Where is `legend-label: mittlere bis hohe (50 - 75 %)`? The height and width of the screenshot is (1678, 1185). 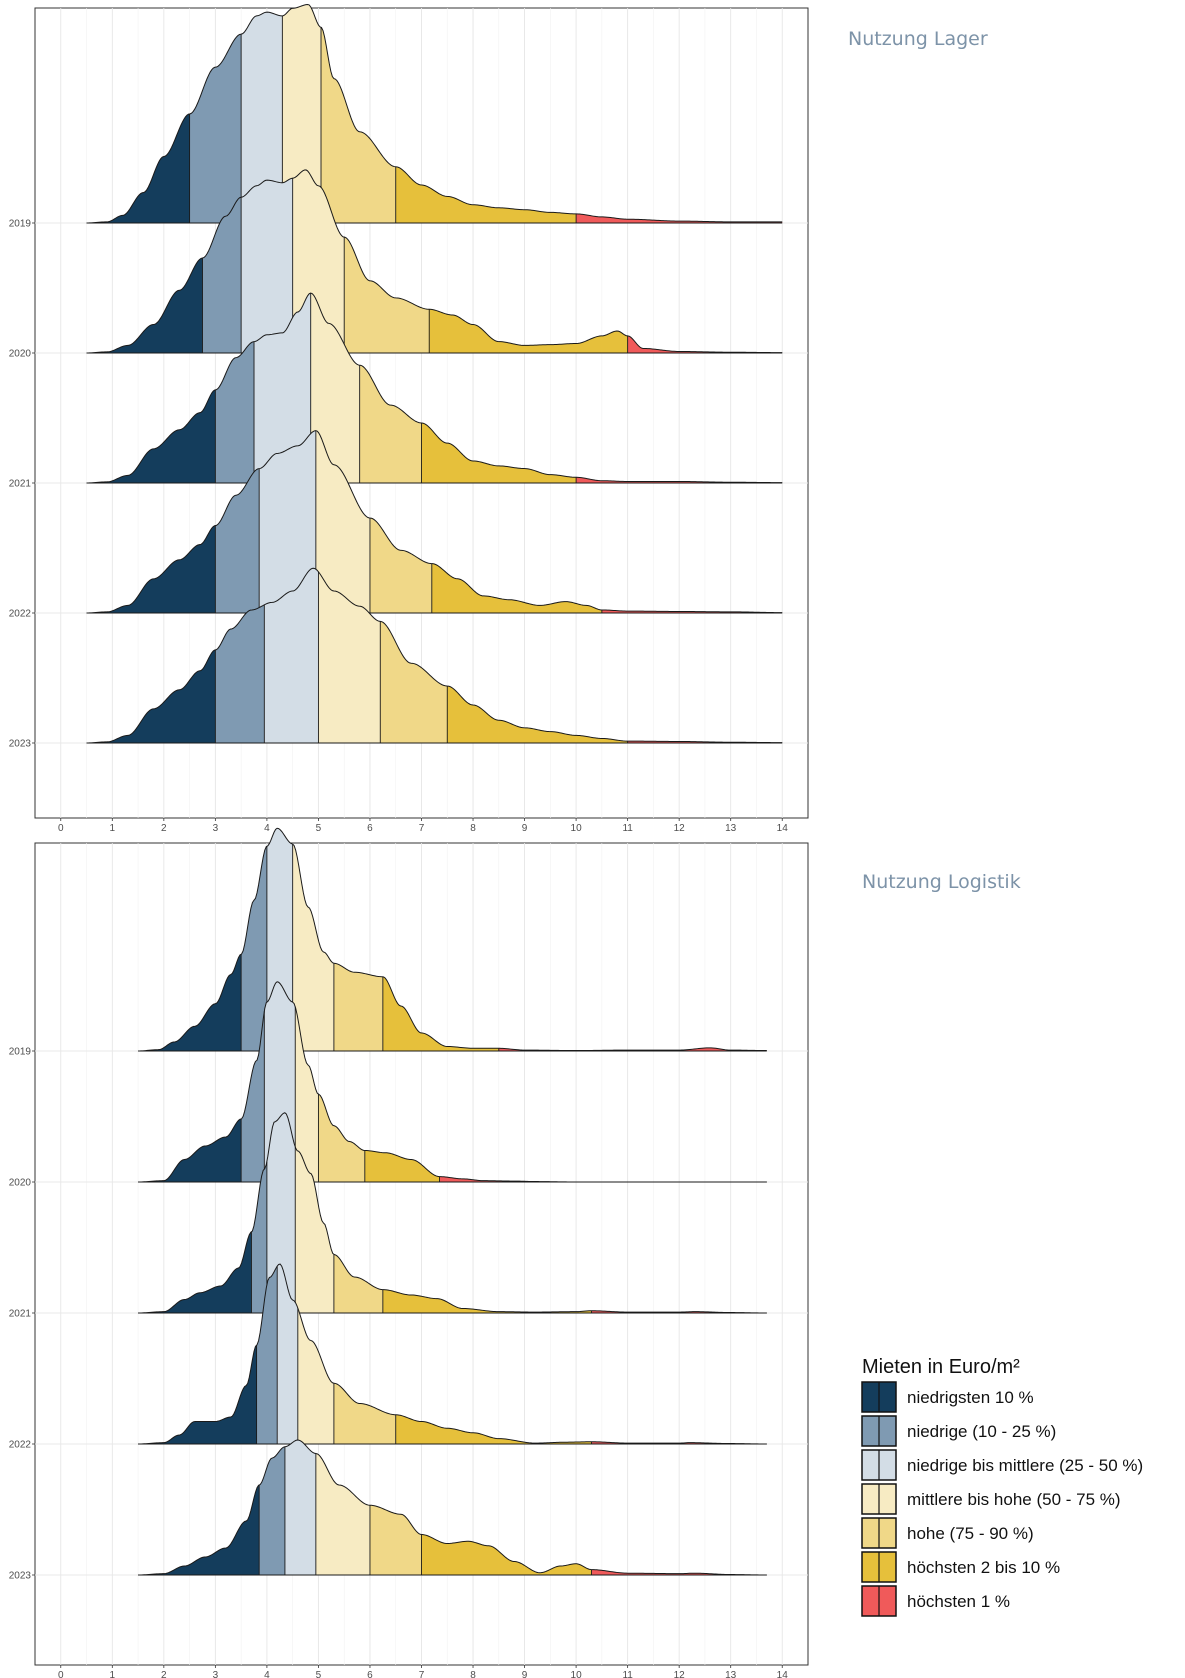
legend-label: mittlere bis hohe (50 - 75 %) is located at coordinates (1014, 1499).